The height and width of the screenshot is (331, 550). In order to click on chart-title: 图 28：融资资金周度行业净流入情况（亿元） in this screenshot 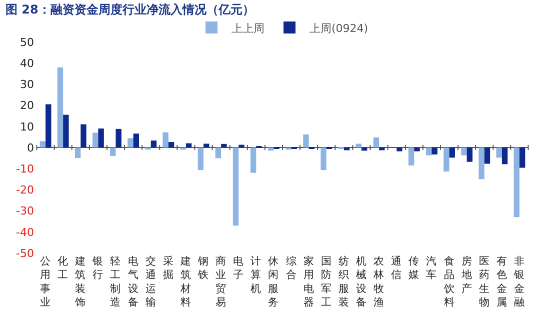, I will do `click(130, 9)`.